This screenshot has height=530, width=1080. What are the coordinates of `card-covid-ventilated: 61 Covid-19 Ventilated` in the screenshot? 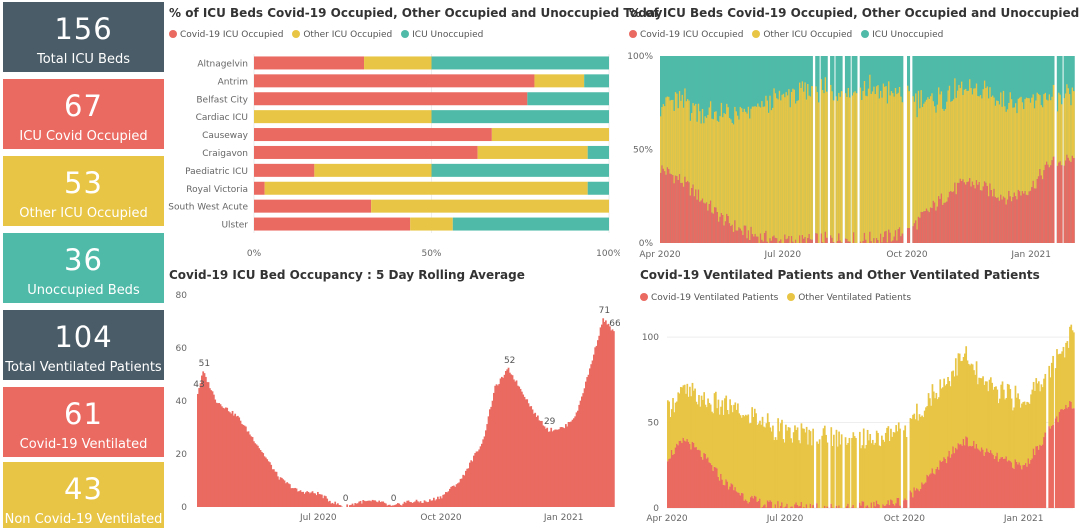 It's located at (83, 422).